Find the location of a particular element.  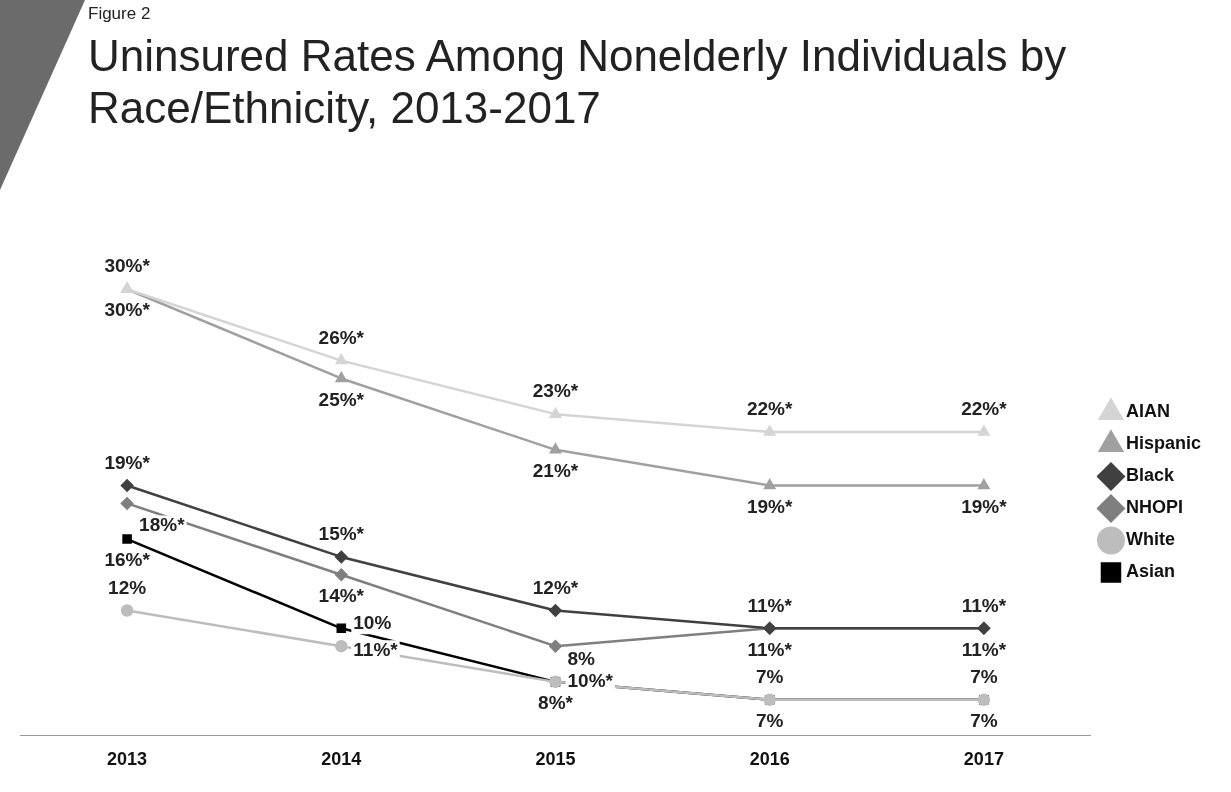

legend-label: AIAN is located at coordinates (1147, 411).